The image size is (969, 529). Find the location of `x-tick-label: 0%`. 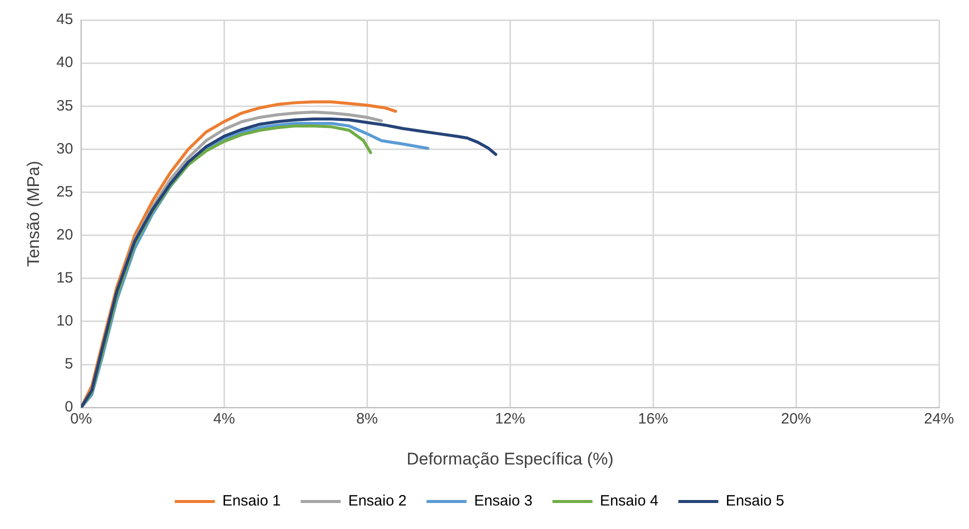

x-tick-label: 0% is located at coordinates (81, 419).